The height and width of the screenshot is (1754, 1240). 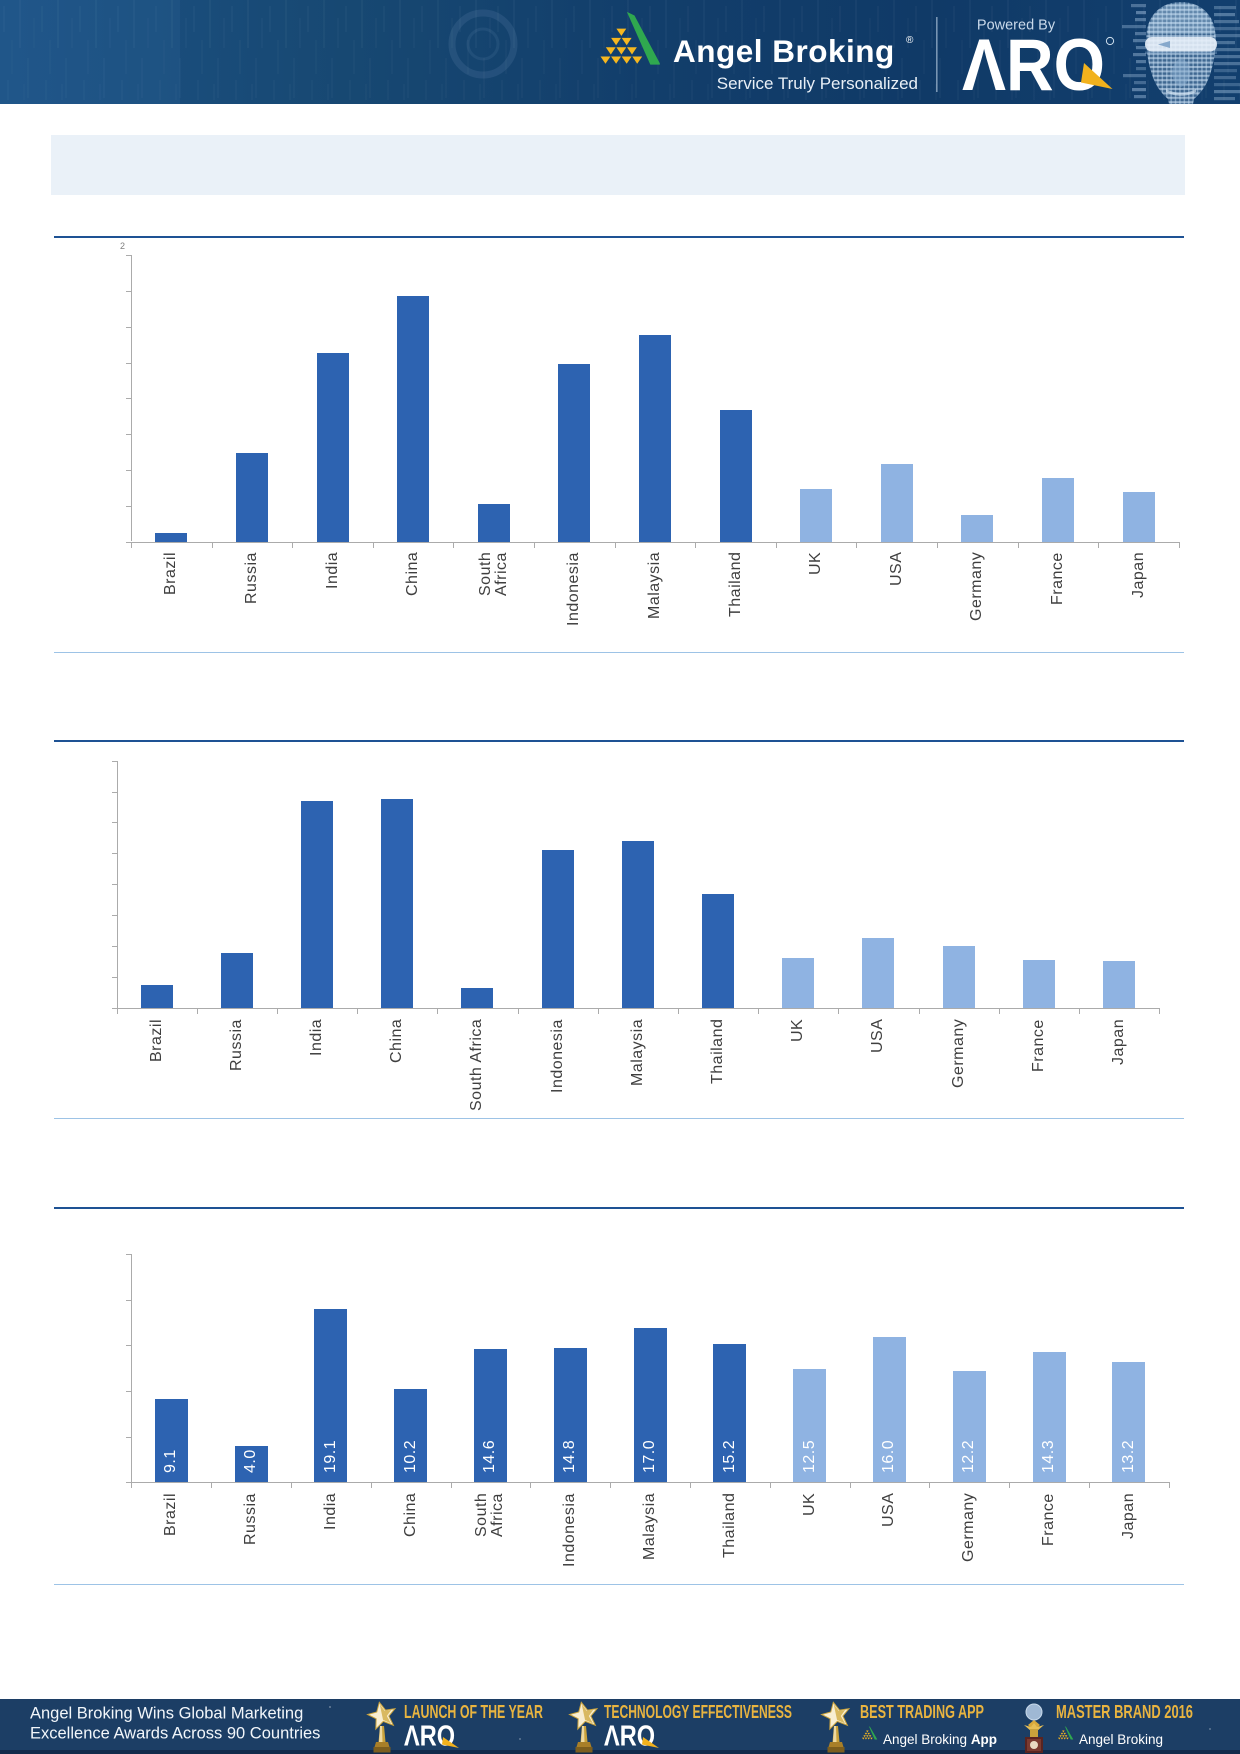 What do you see at coordinates (940, 1739) in the screenshot?
I see `svg-text: Angel Broking App` at bounding box center [940, 1739].